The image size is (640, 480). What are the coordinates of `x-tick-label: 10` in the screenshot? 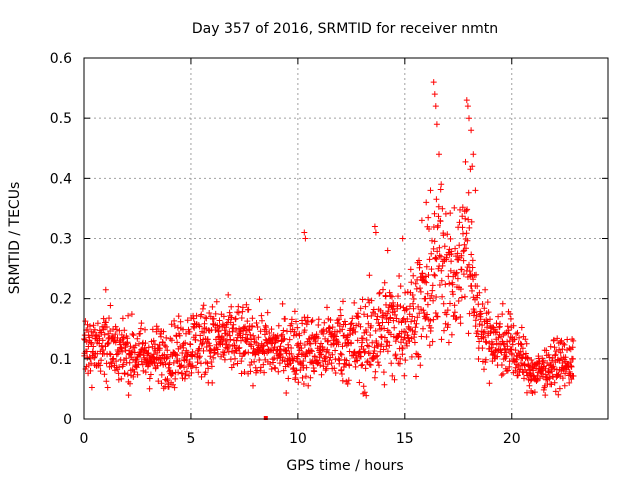 It's located at (298, 439).